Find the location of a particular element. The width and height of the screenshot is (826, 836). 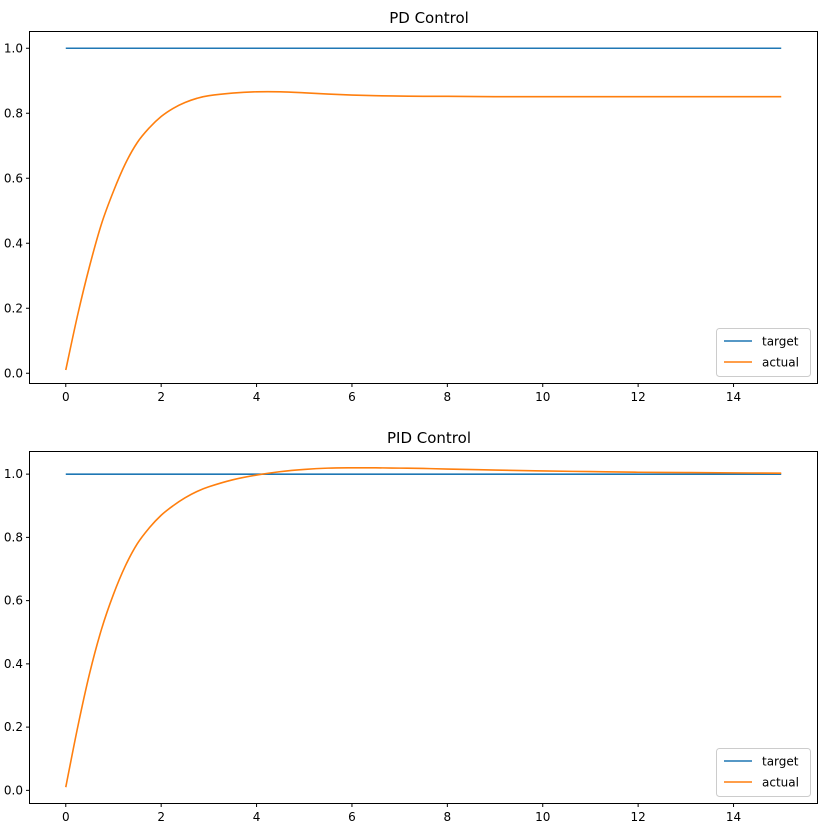

chart-title: PD Control is located at coordinates (429, 18).